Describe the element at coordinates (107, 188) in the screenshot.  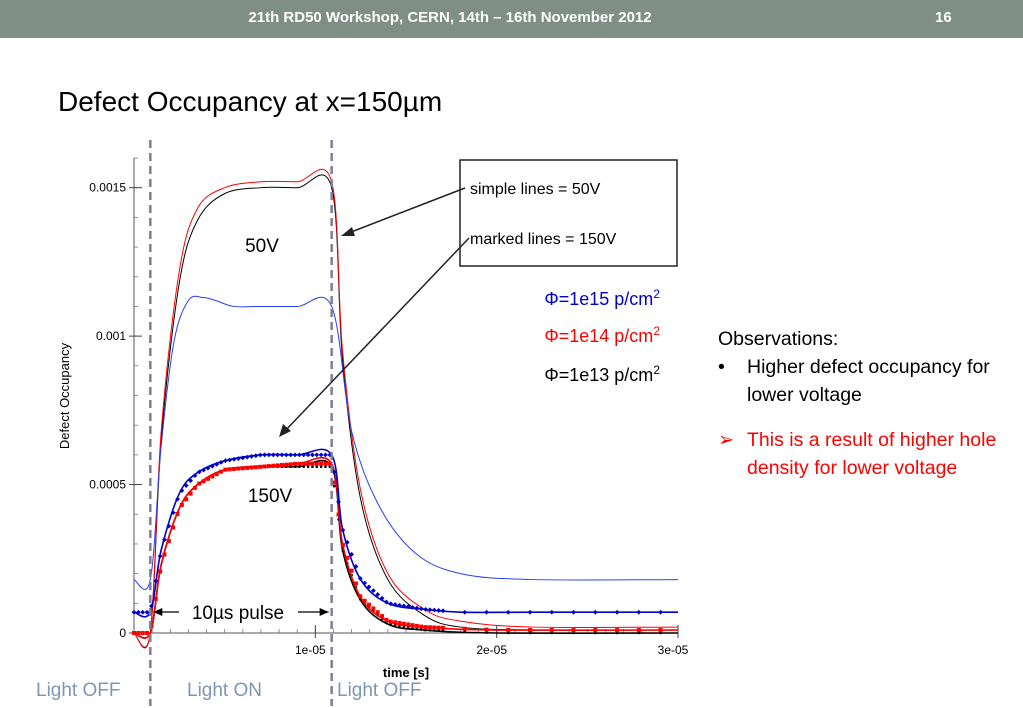
I see `y-tick-label: 0.0015` at that location.